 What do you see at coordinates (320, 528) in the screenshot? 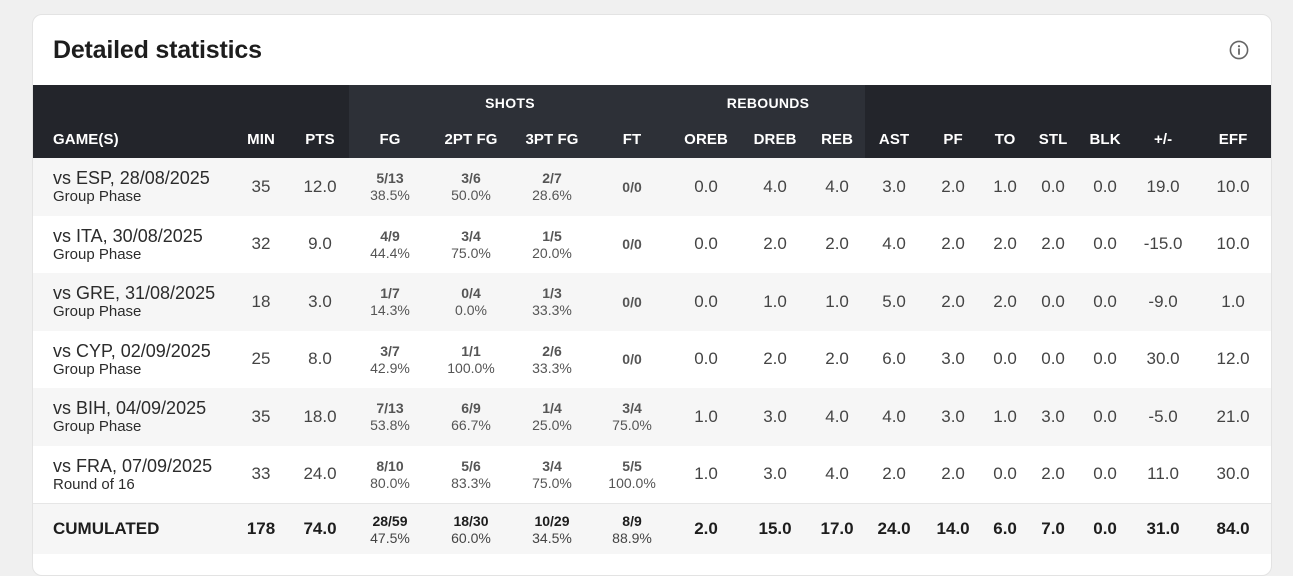
I see `total-pts-cell: 74.0` at bounding box center [320, 528].